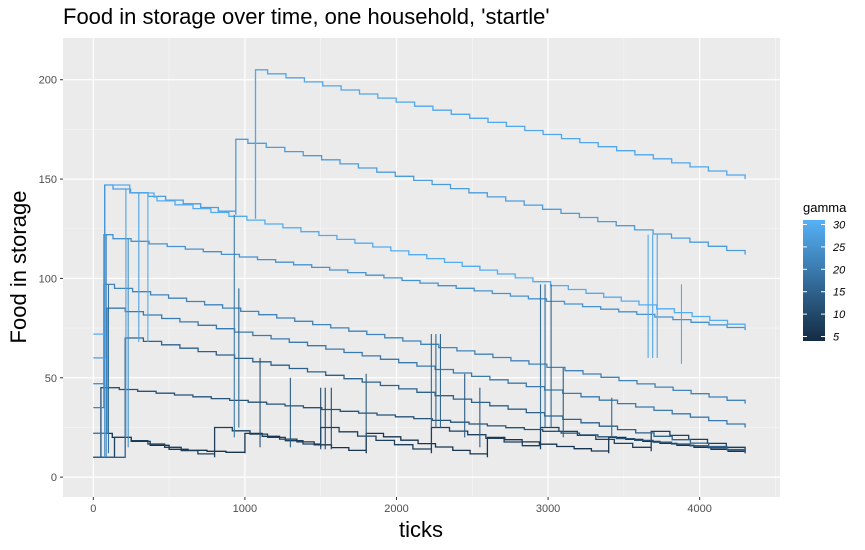 The image size is (865, 550). What do you see at coordinates (699, 509) in the screenshot?
I see `x-tick-label: 4000` at bounding box center [699, 509].